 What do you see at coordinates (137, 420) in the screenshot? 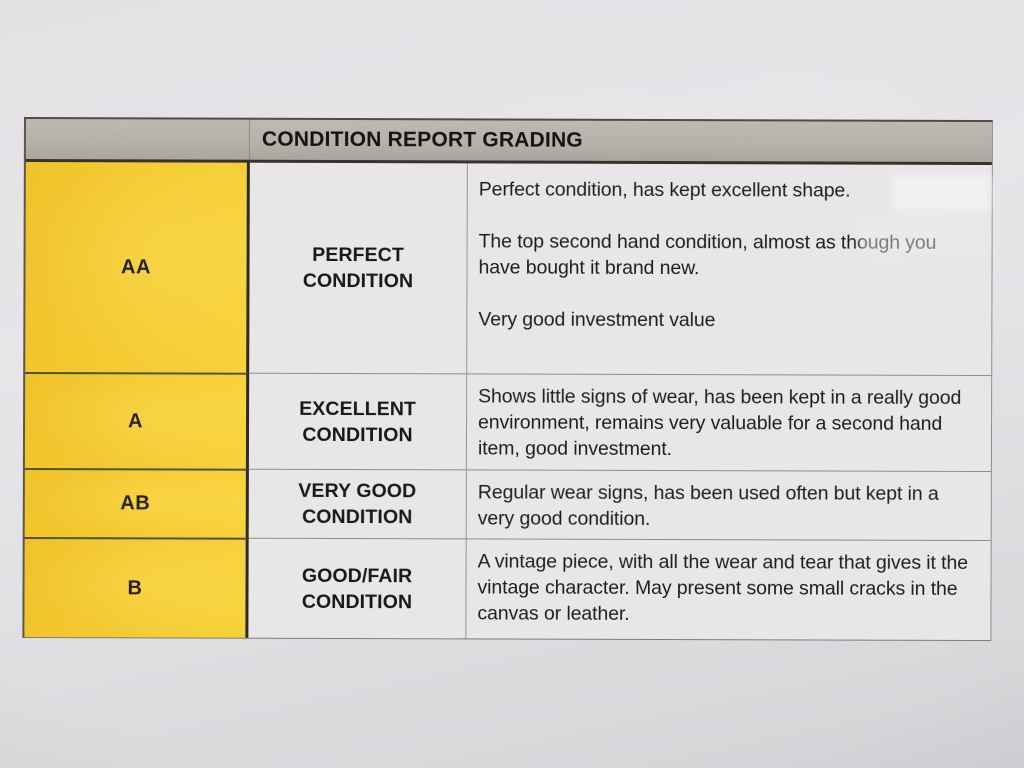
I see `grade-cell: A` at bounding box center [137, 420].